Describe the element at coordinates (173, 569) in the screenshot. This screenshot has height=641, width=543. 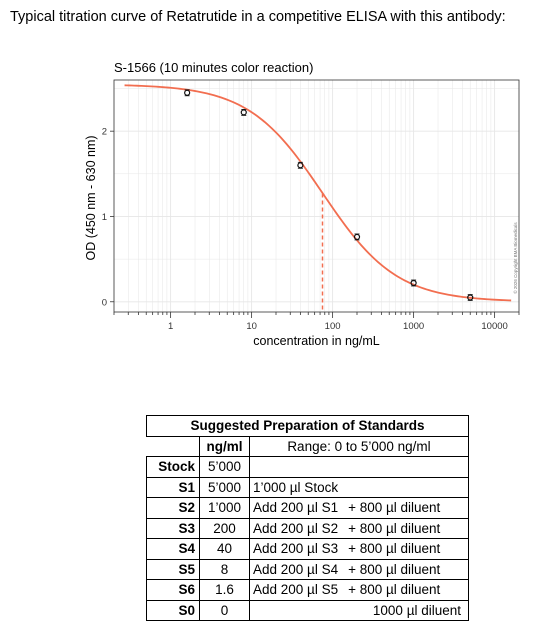
I see `standard-name: S5` at that location.